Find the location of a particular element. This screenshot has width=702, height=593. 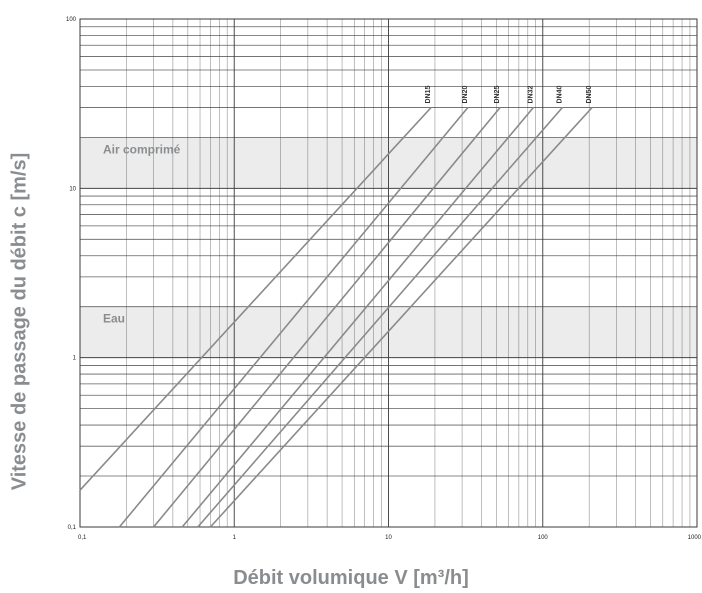

x-axis-title: Débit volumique V [m³/h] is located at coordinates (351, 578).